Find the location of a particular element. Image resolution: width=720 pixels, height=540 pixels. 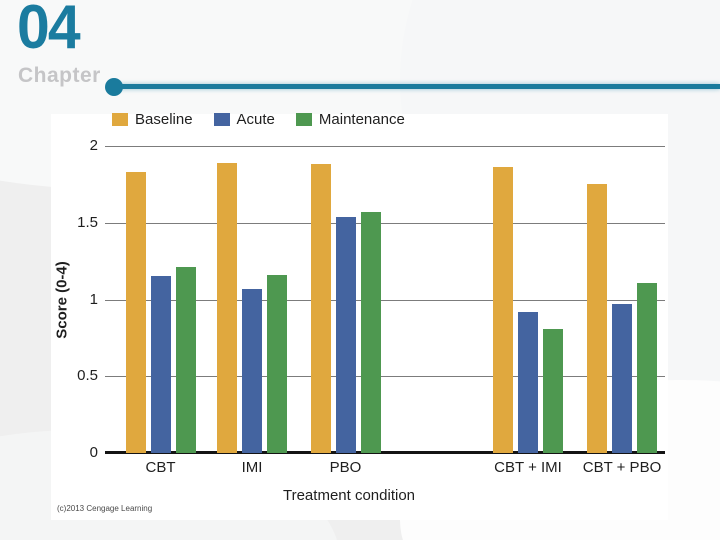

x-category-label: CBT + PBO is located at coordinates (622, 467).